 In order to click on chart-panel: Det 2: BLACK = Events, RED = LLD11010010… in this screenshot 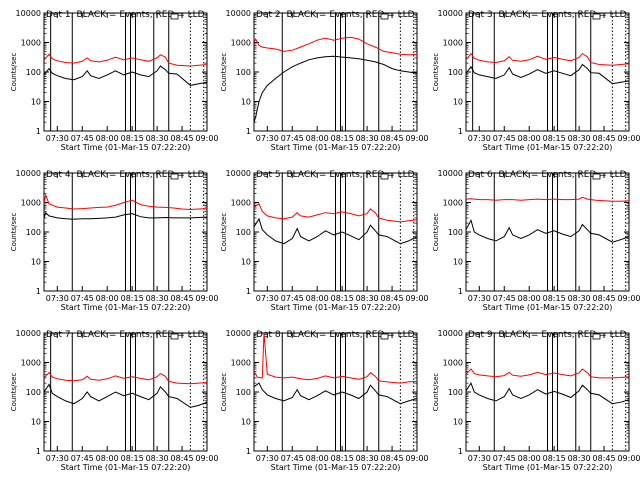, I will do `click(324, 80)`.